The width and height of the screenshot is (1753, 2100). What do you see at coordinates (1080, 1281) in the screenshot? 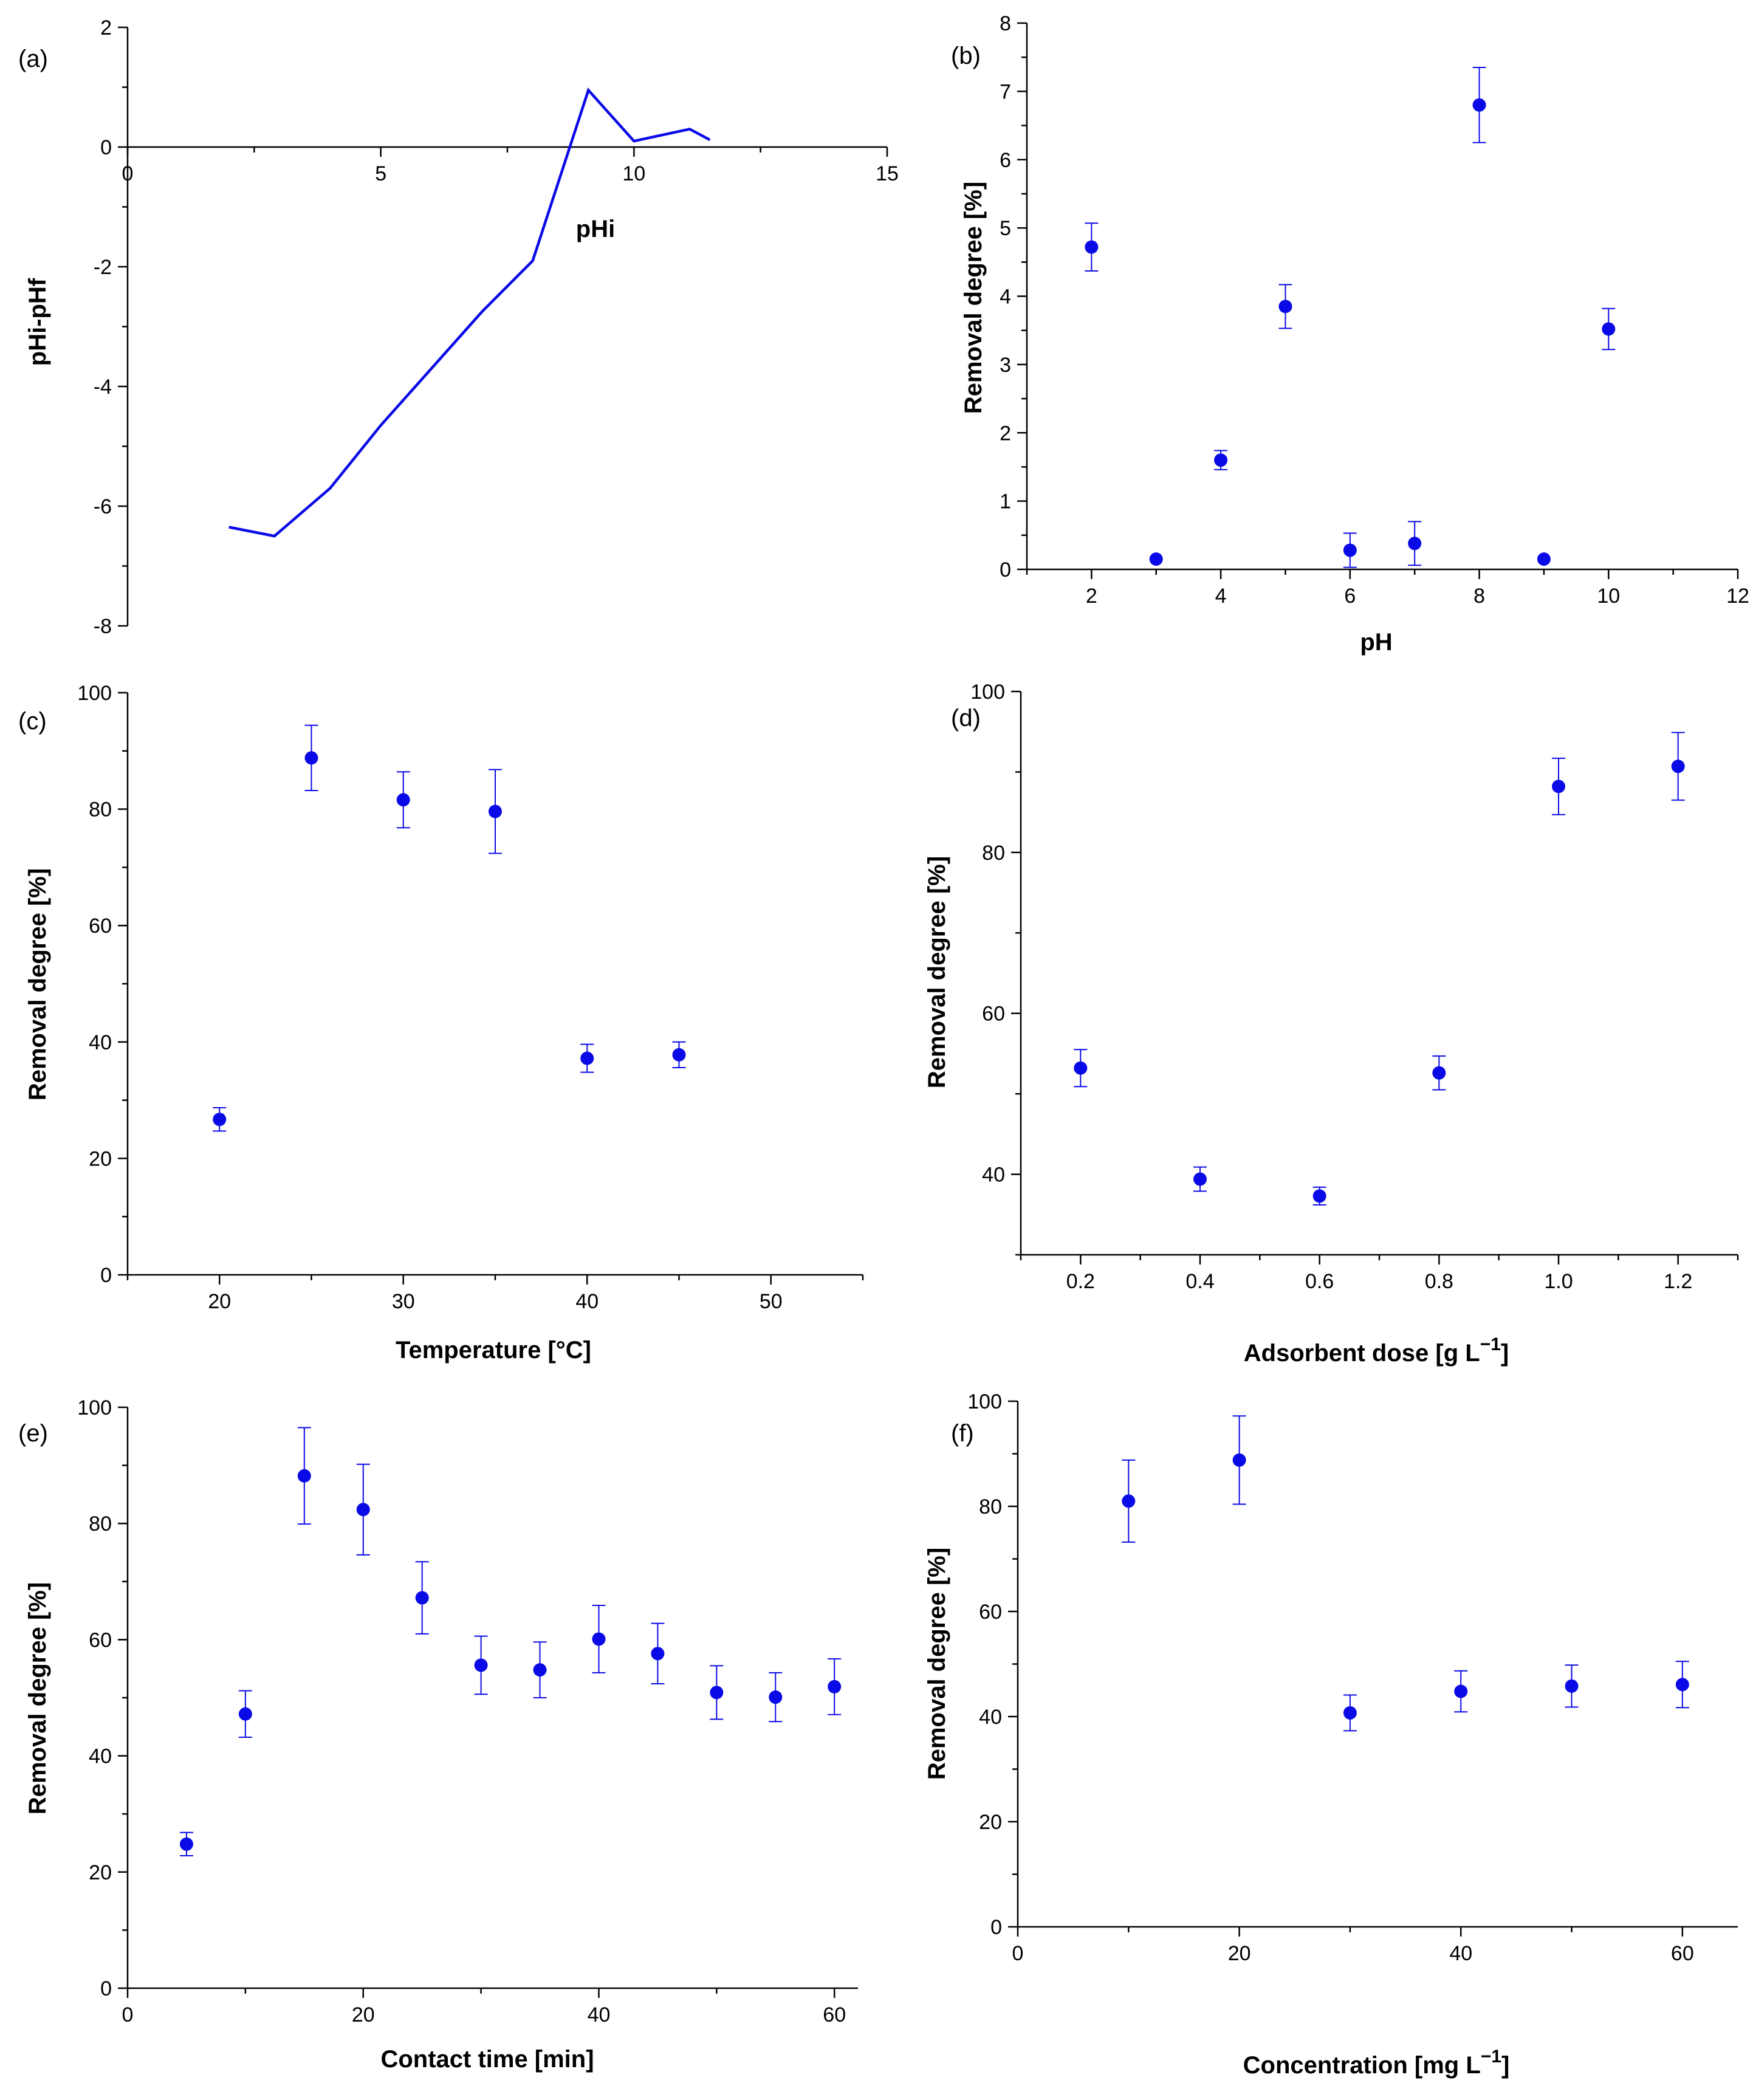
I see `x-tick-label: 0.2` at bounding box center [1080, 1281].